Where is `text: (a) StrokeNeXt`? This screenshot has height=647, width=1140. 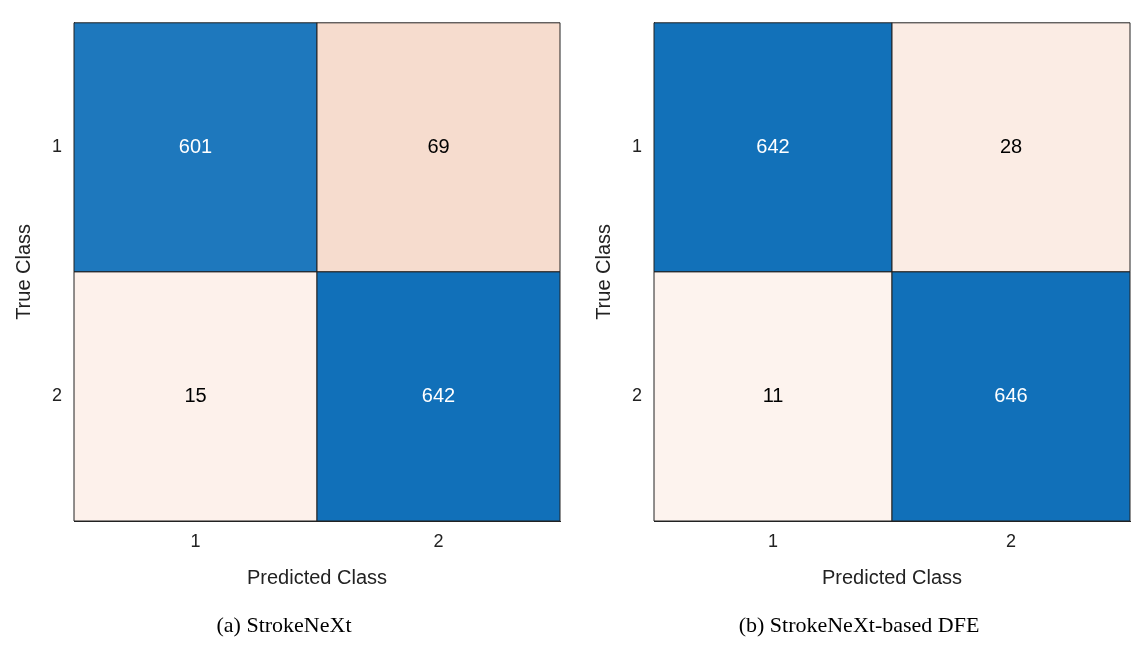 text: (a) StrokeNeXt is located at coordinates (284, 624).